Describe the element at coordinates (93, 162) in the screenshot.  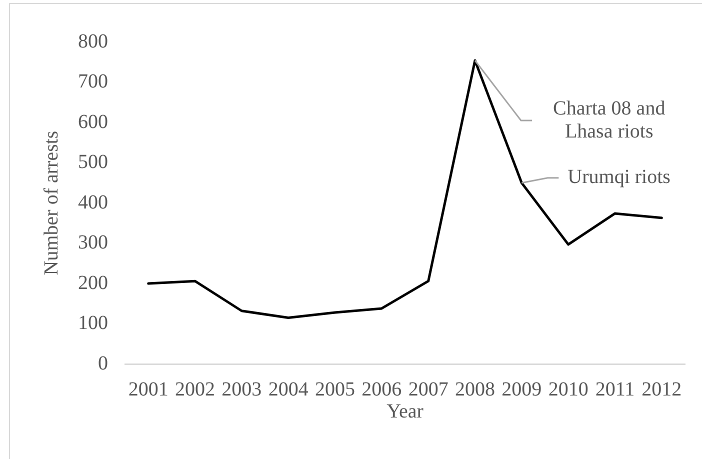
I see `y-tick-label: 500` at that location.